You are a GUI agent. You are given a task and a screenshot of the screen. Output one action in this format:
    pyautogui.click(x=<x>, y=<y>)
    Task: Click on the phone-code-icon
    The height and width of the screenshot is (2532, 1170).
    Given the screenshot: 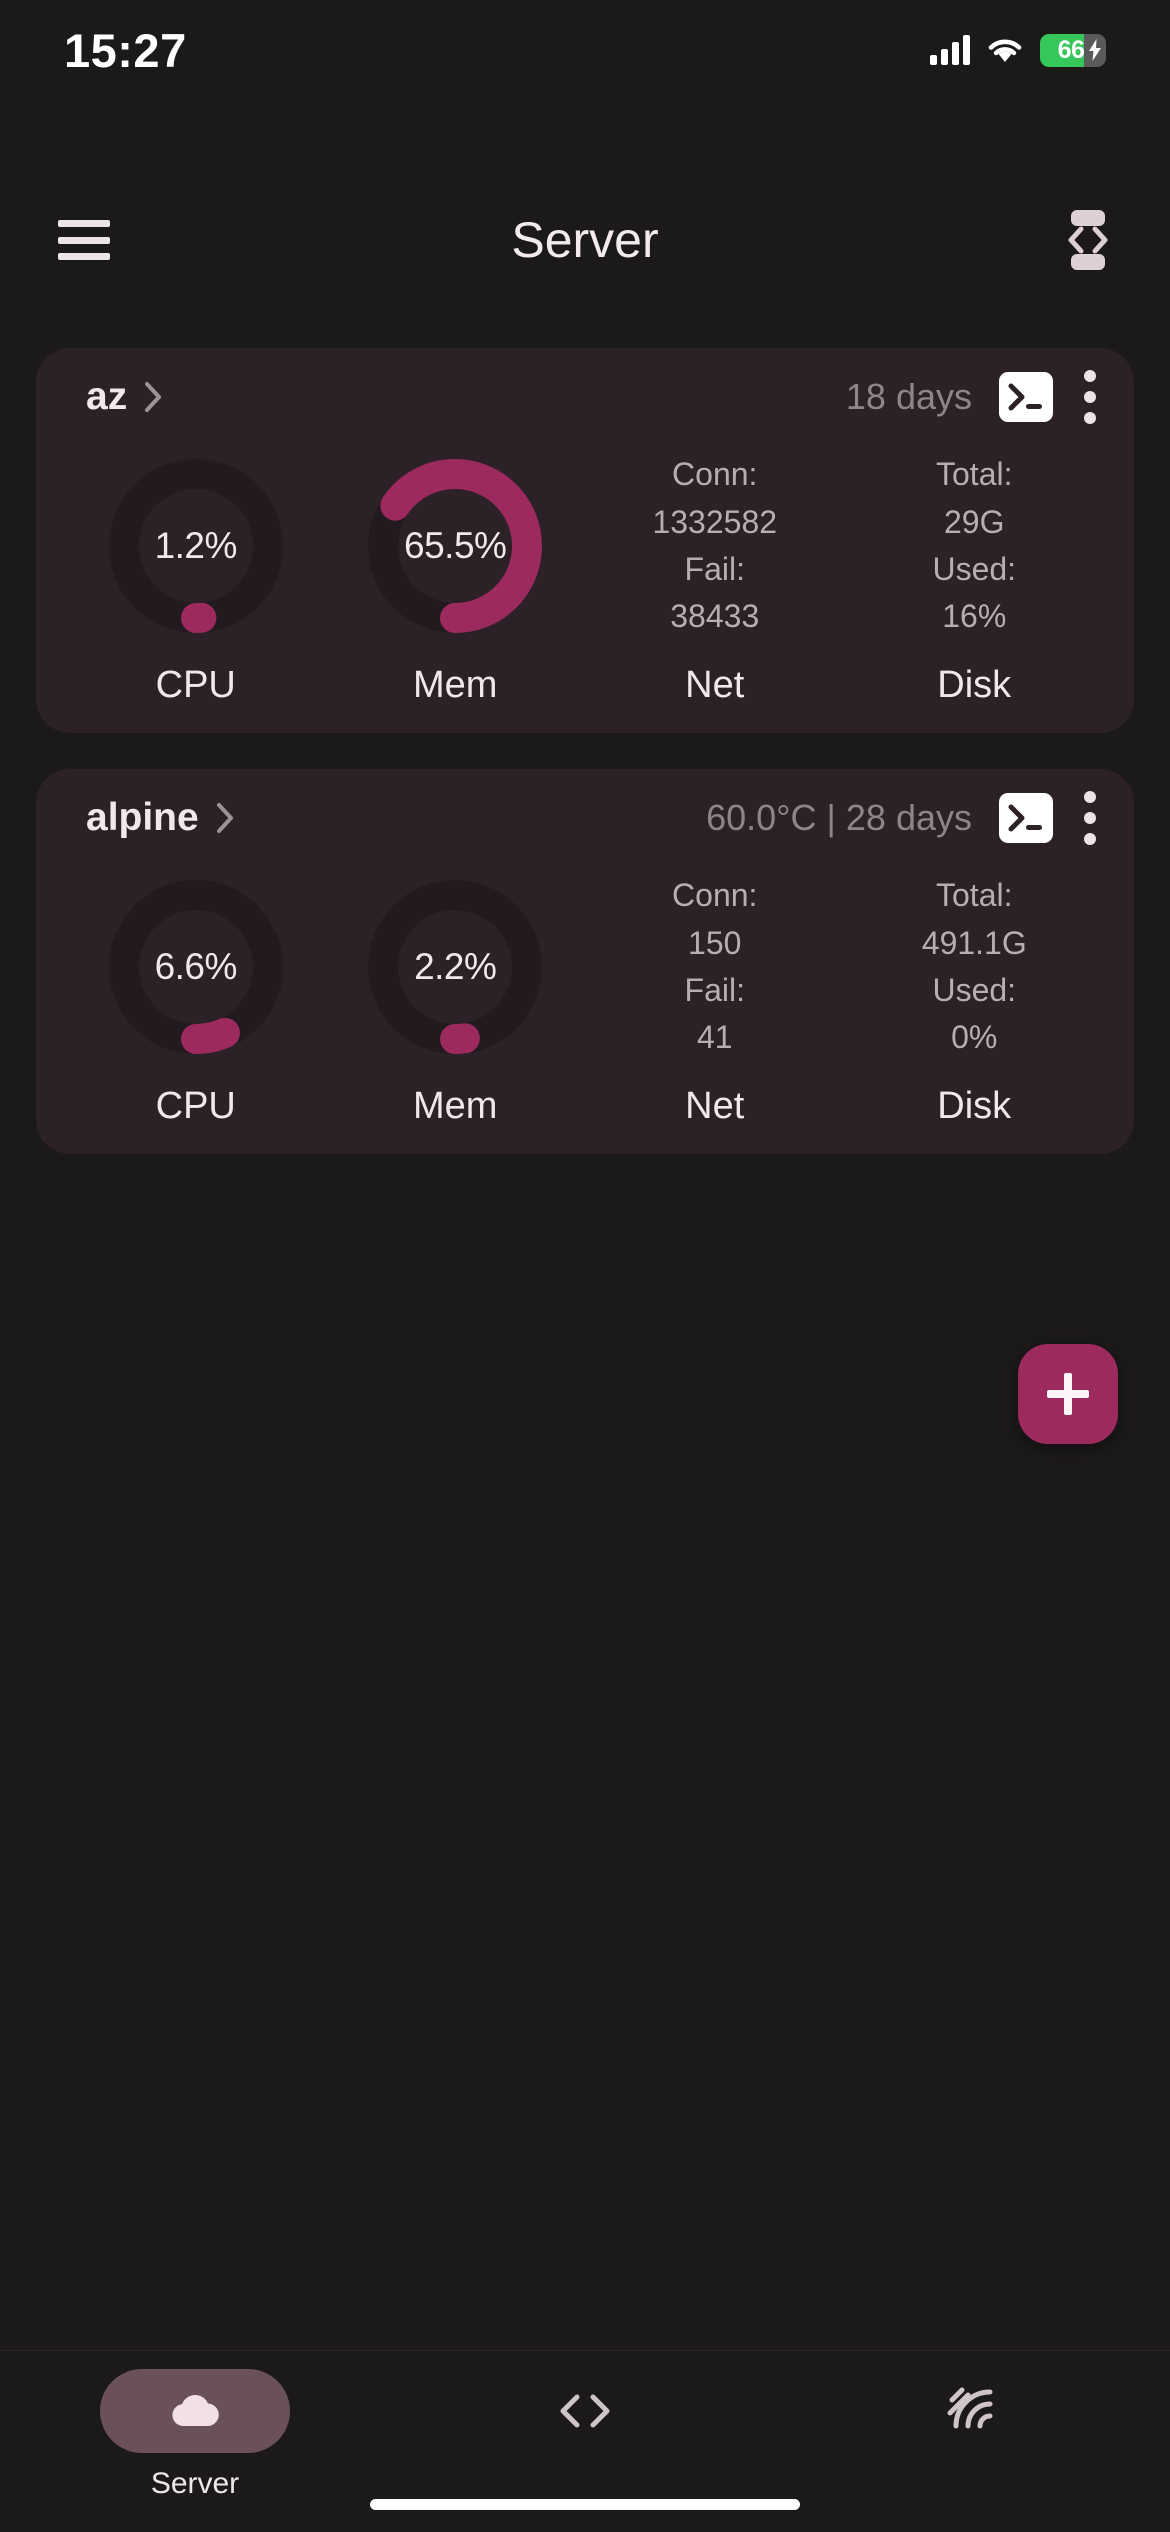 What is the action you would take?
    pyautogui.click(x=1088, y=240)
    